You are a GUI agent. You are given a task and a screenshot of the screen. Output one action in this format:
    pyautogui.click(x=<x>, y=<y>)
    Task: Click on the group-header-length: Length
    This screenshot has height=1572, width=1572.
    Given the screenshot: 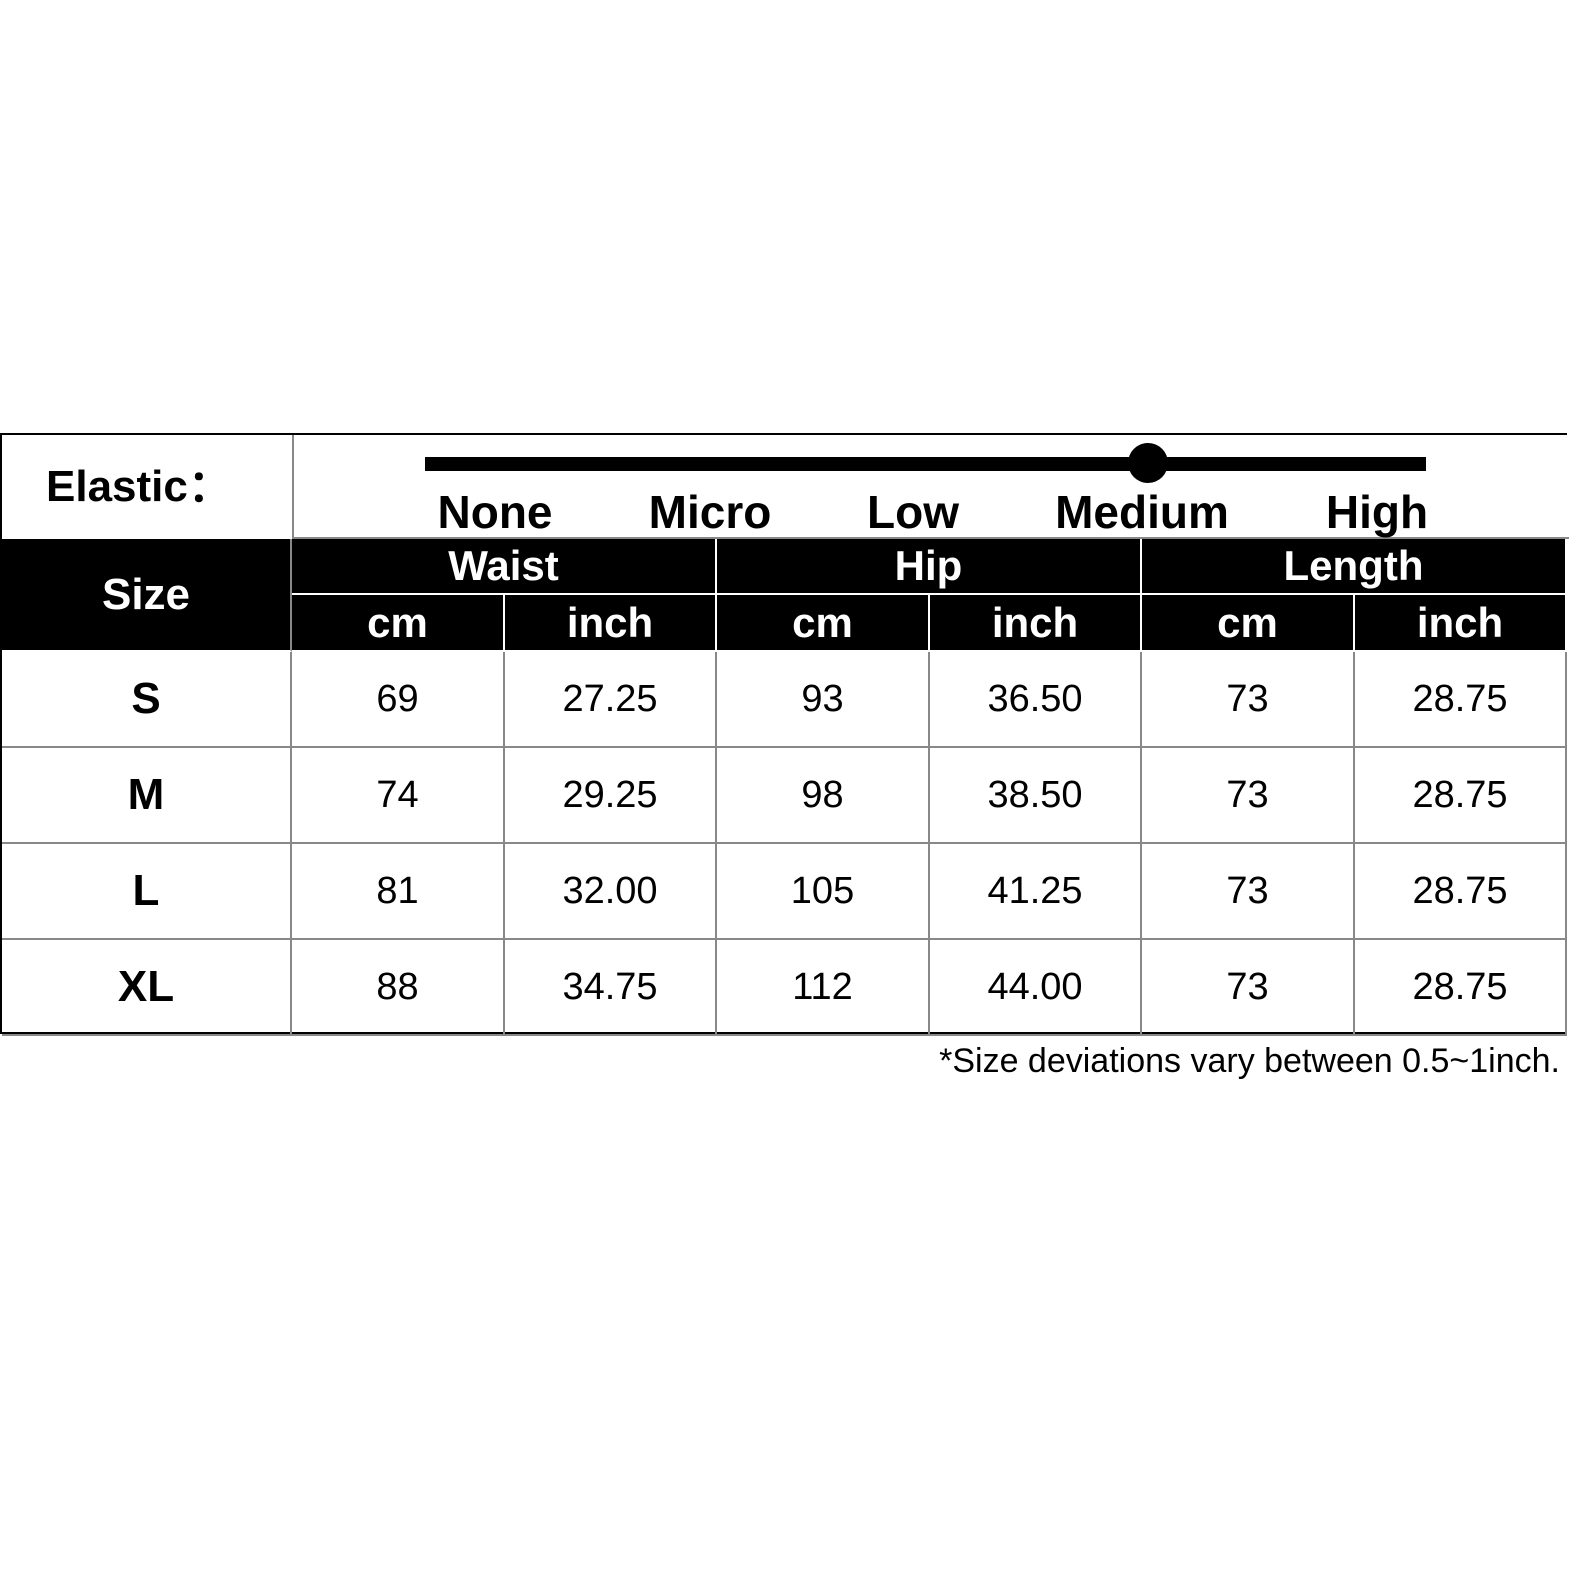 What is the action you would take?
    pyautogui.click(x=1354, y=567)
    